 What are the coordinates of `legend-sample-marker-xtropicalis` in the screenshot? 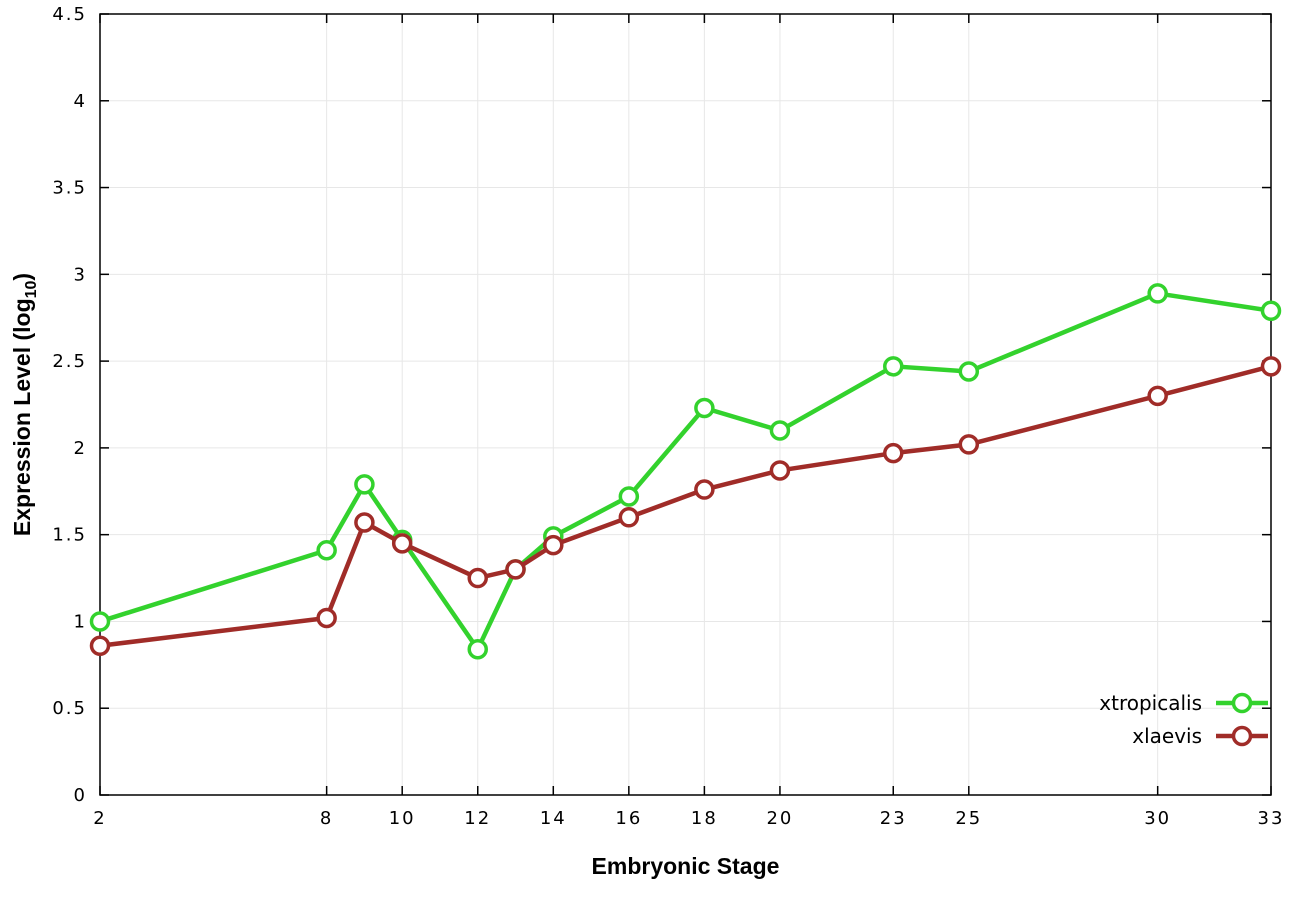 It's located at (1242, 703).